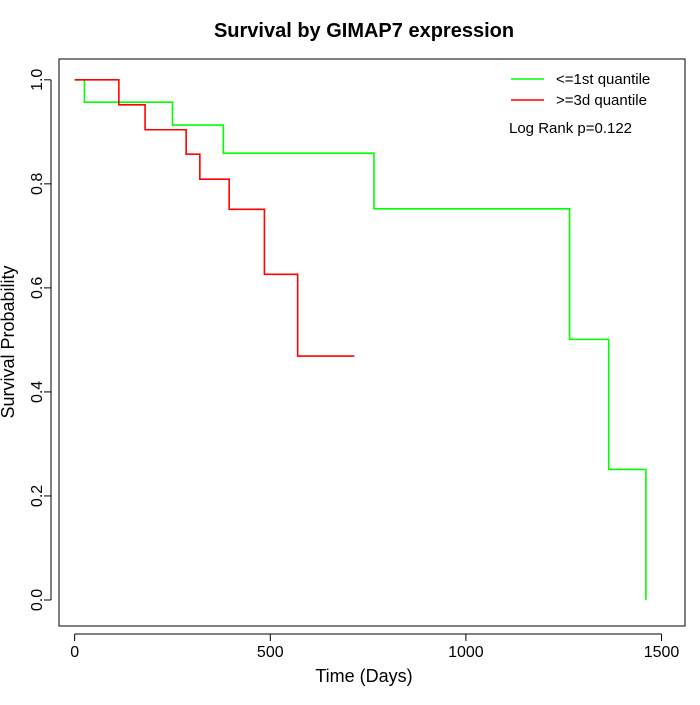 The image size is (700, 705). What do you see at coordinates (37, 288) in the screenshot?
I see `y-tick-label: 0.6` at bounding box center [37, 288].